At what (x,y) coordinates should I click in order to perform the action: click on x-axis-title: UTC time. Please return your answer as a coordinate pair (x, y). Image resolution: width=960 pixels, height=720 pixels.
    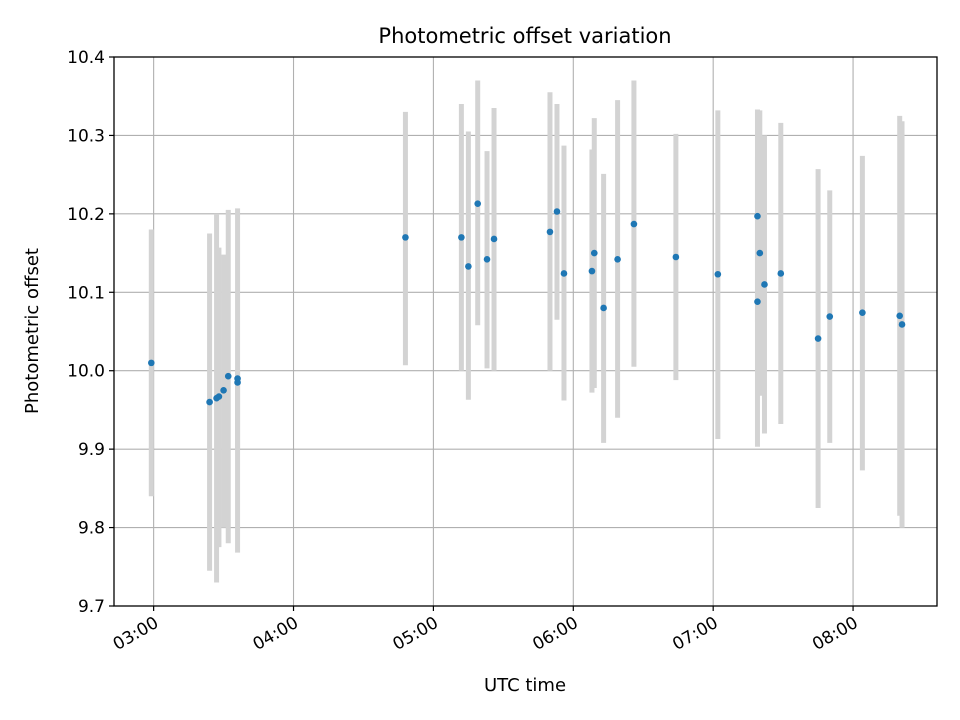
    Looking at the image, I should click on (525, 685).